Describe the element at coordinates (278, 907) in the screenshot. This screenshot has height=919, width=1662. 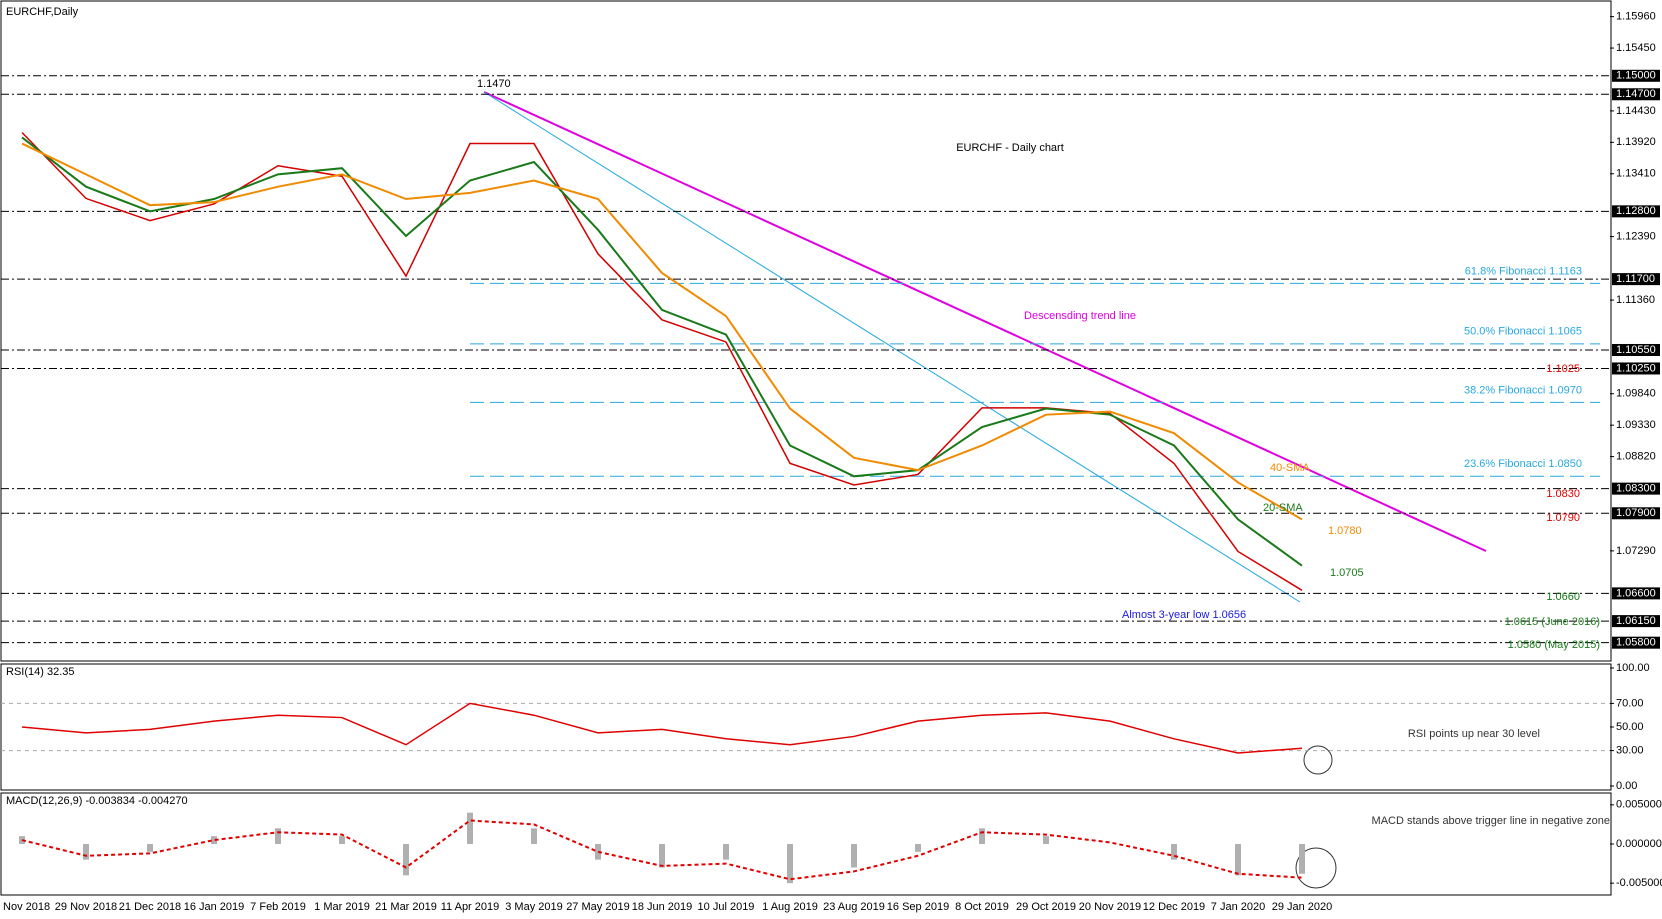
I see `x-tick-label: 7 Feb 2019` at that location.